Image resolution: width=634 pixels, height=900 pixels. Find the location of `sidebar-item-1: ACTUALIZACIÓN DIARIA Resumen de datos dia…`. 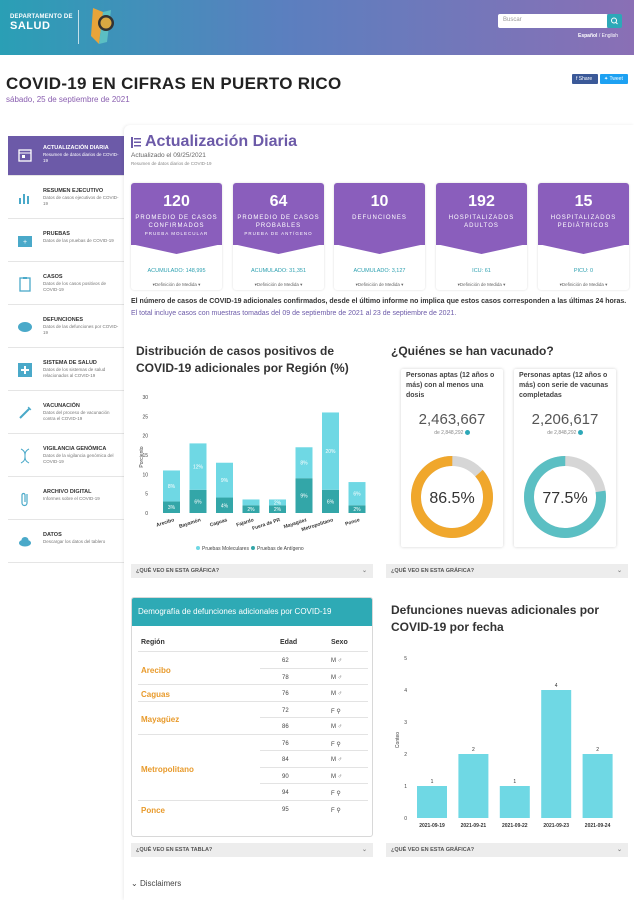

sidebar-item-1: ACTUALIZACIÓN DIARIA Resumen de datos dia… is located at coordinates (66, 156).